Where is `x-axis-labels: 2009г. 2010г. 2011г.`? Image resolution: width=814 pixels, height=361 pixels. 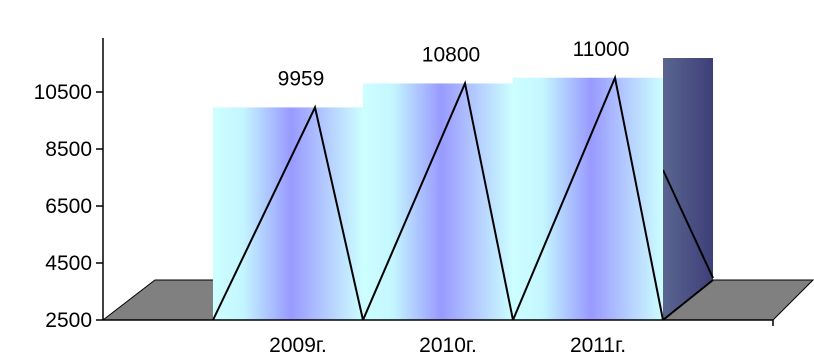 x-axis-labels: 2009г. 2010г. 2011г. is located at coordinates (447, 345).